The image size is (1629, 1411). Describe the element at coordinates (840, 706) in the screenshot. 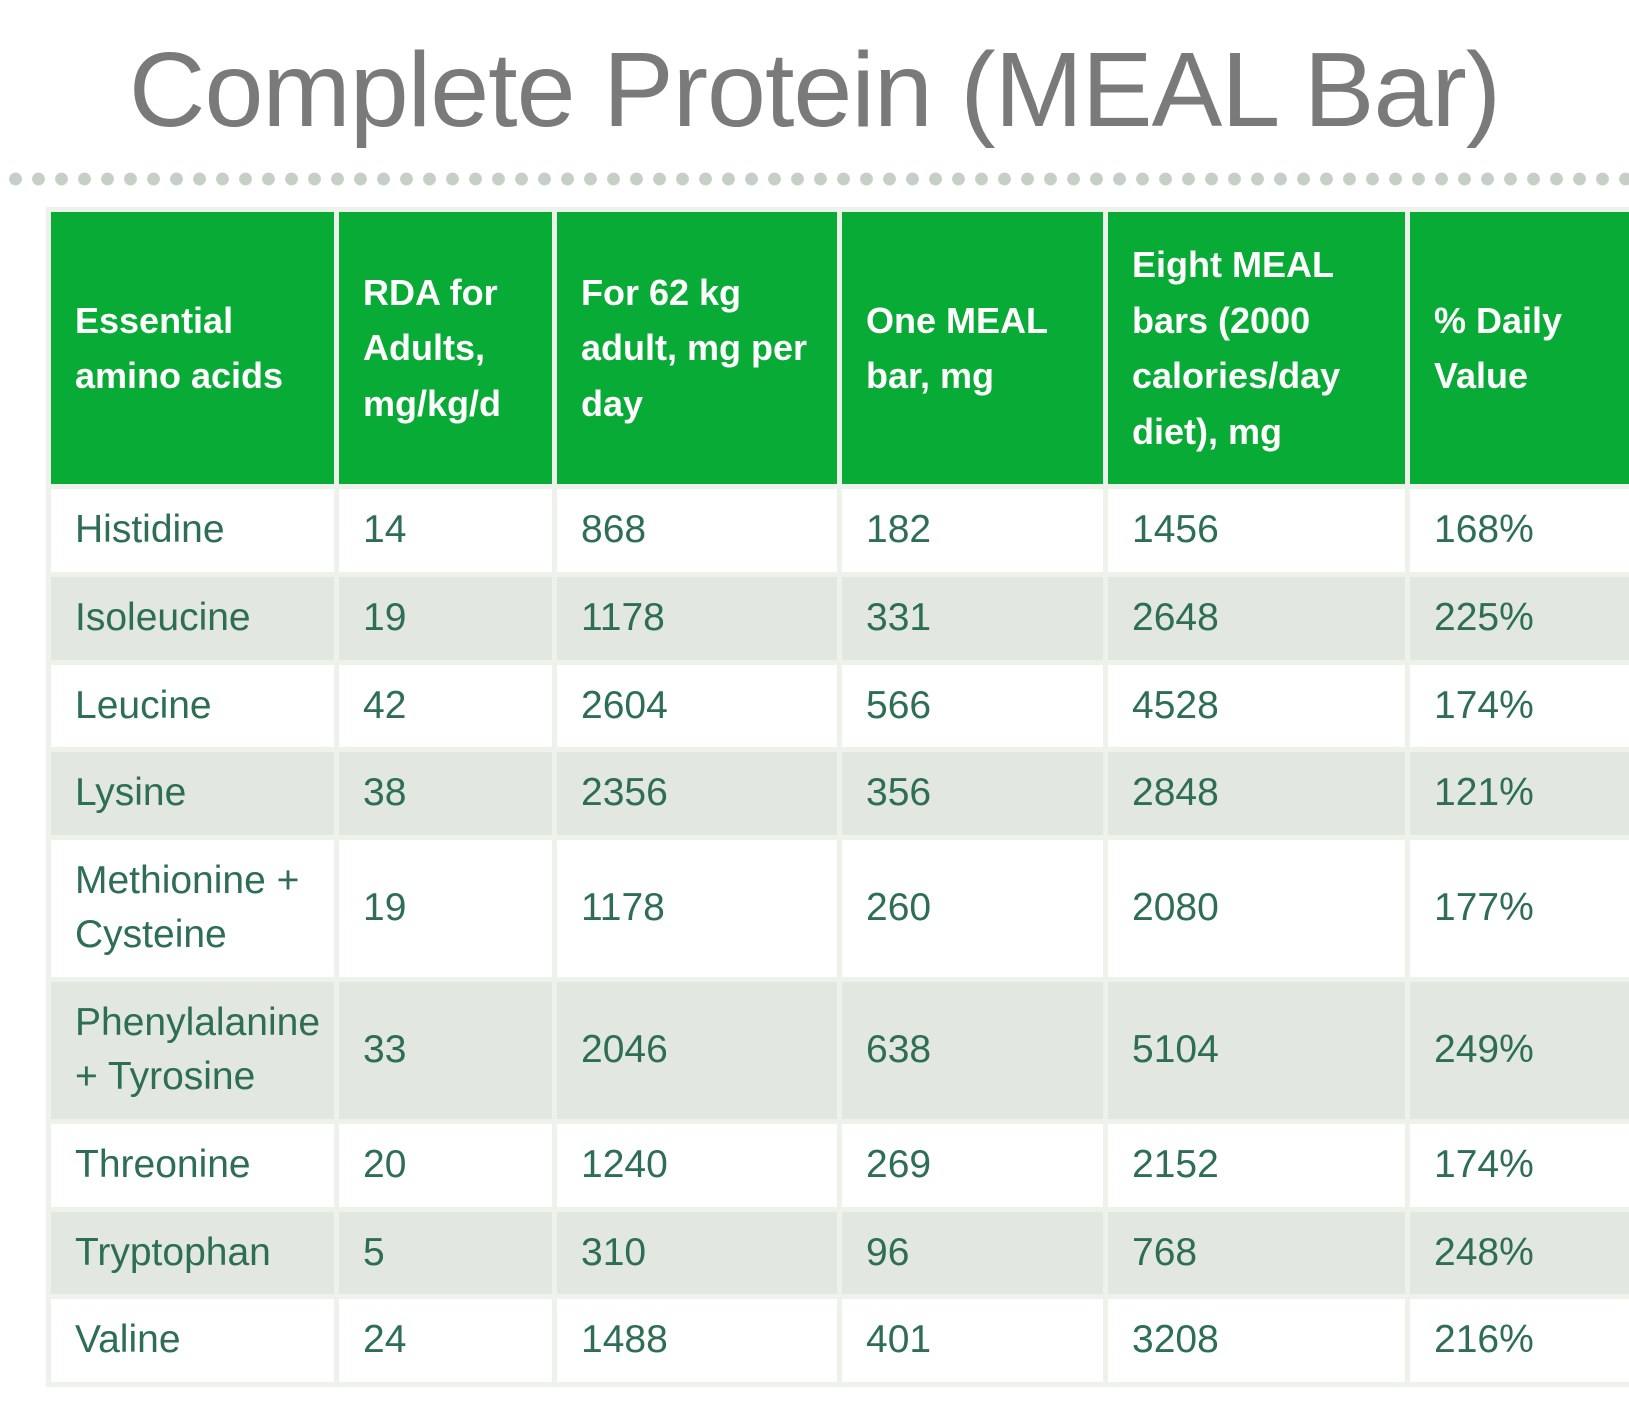

I see `table-row: Leucine 42 2604 566 4528 174%` at that location.